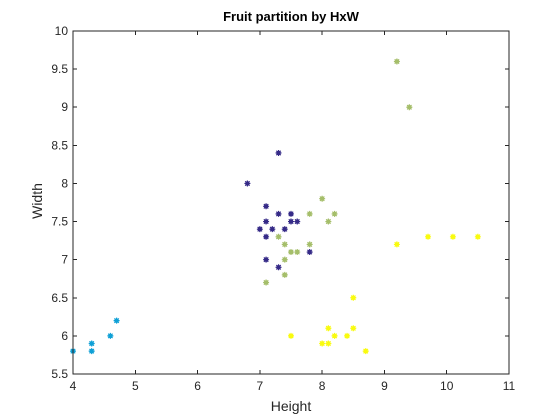  I want to click on y-axis-label: Width, so click(37, 201).